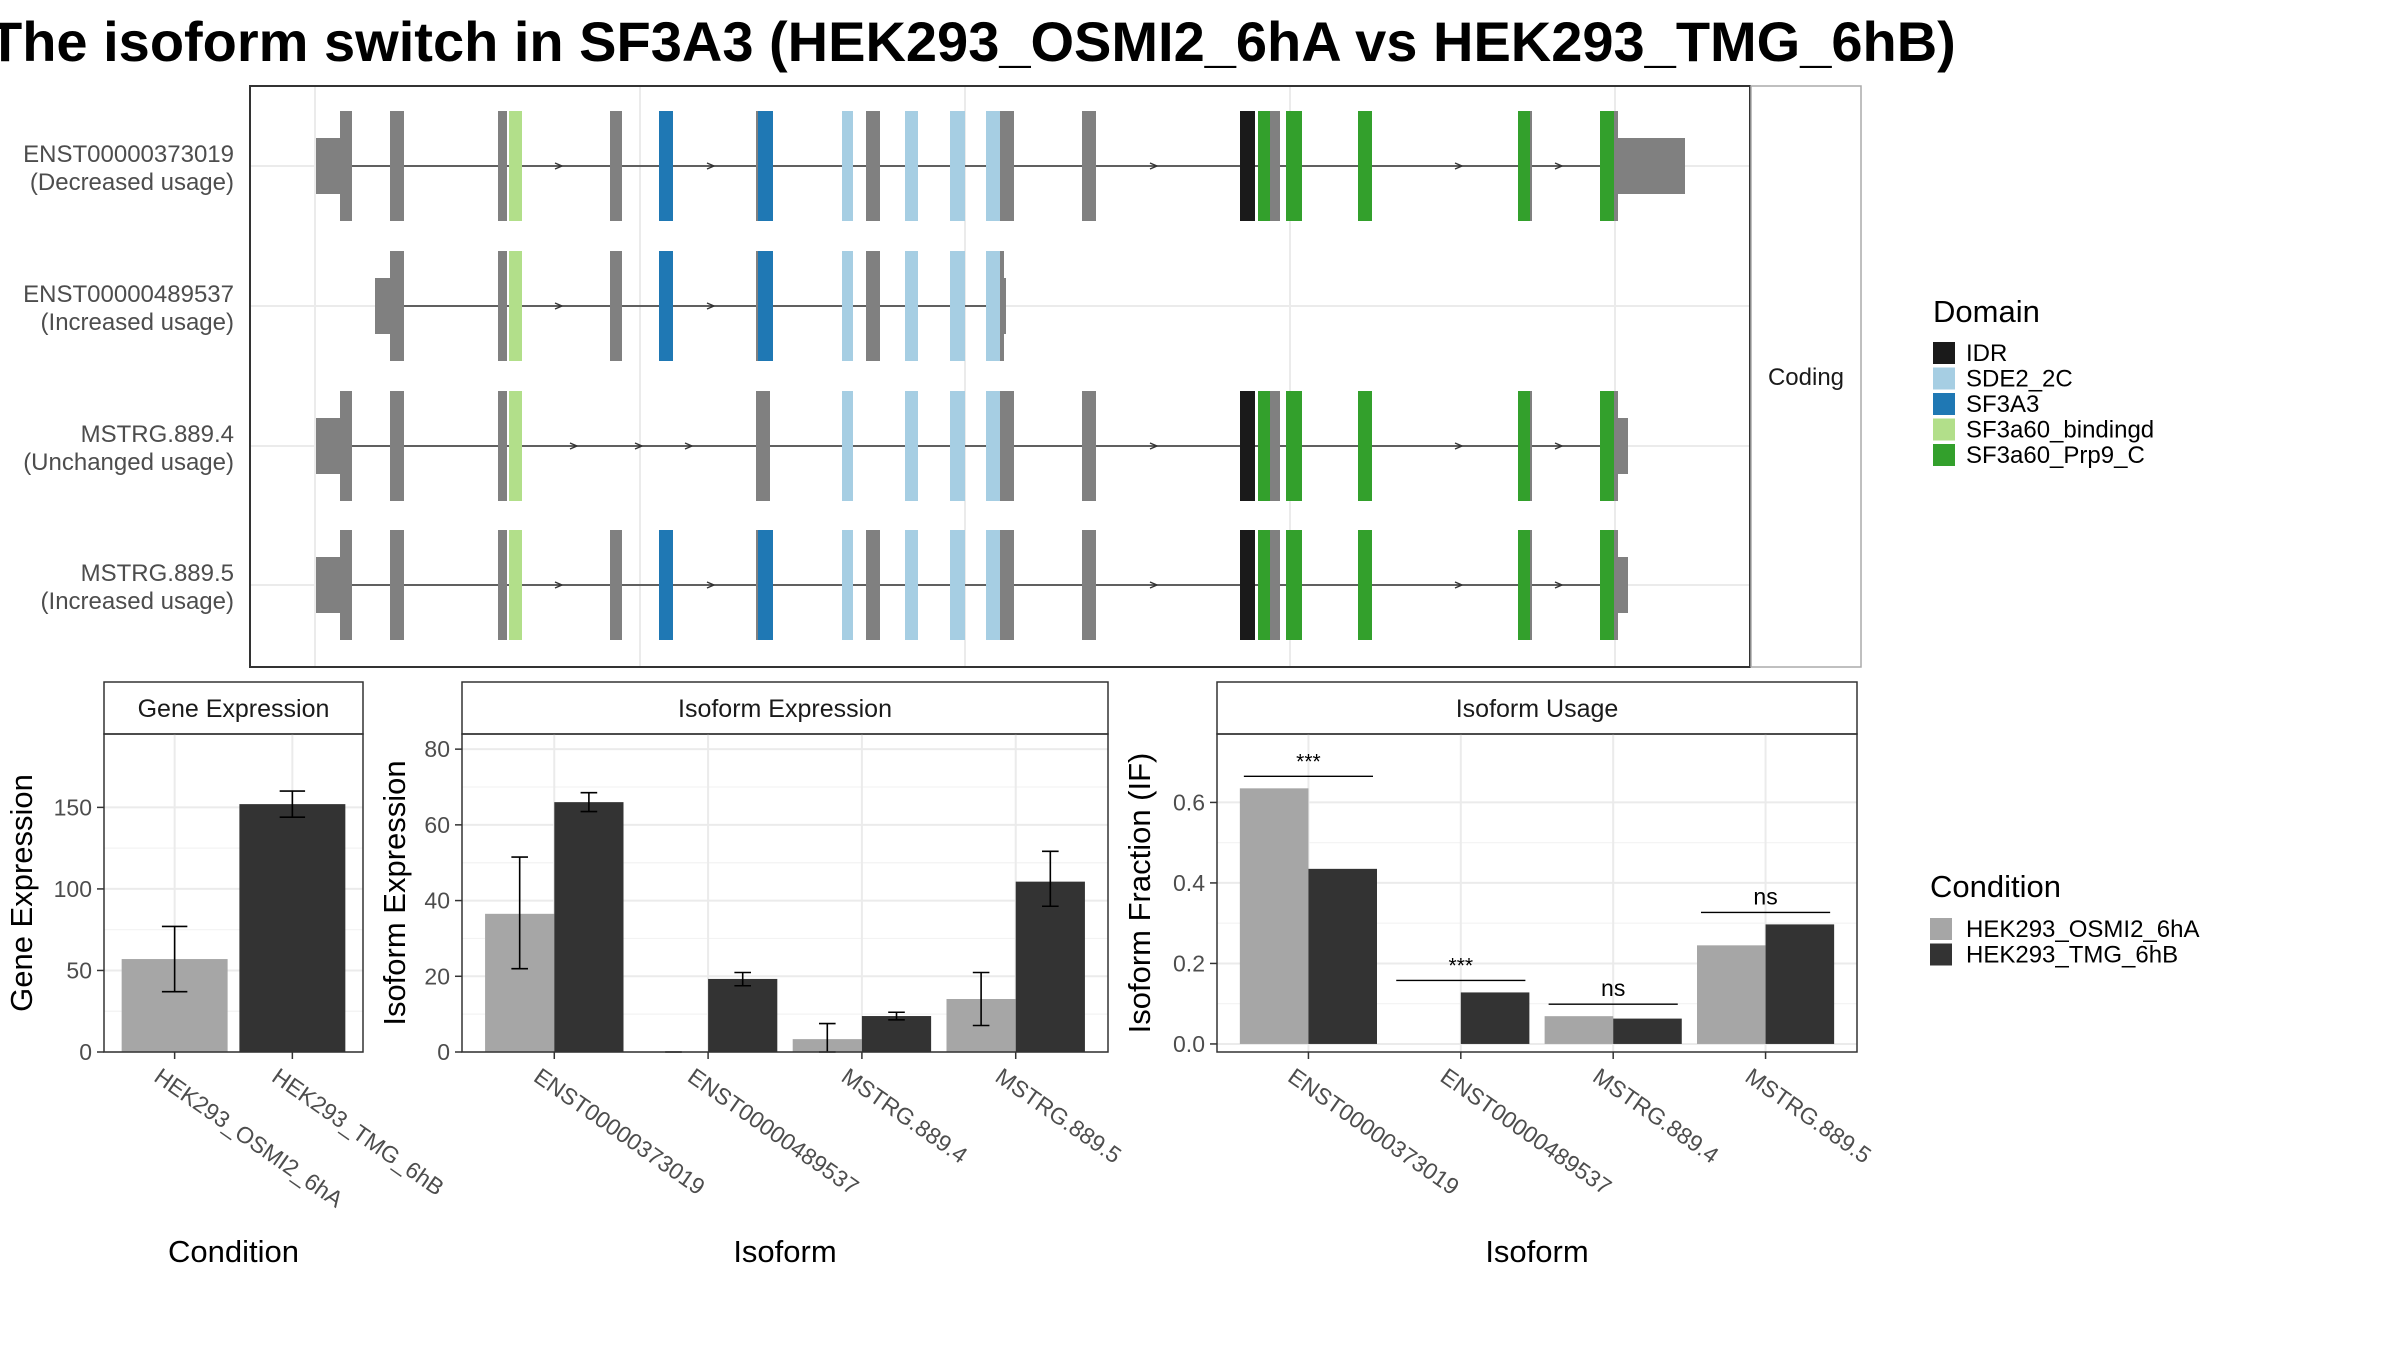 The height and width of the screenshot is (1350, 2400). Describe the element at coordinates (157, 573) in the screenshot. I see `isoform-label: MSTRG.889.5` at that location.